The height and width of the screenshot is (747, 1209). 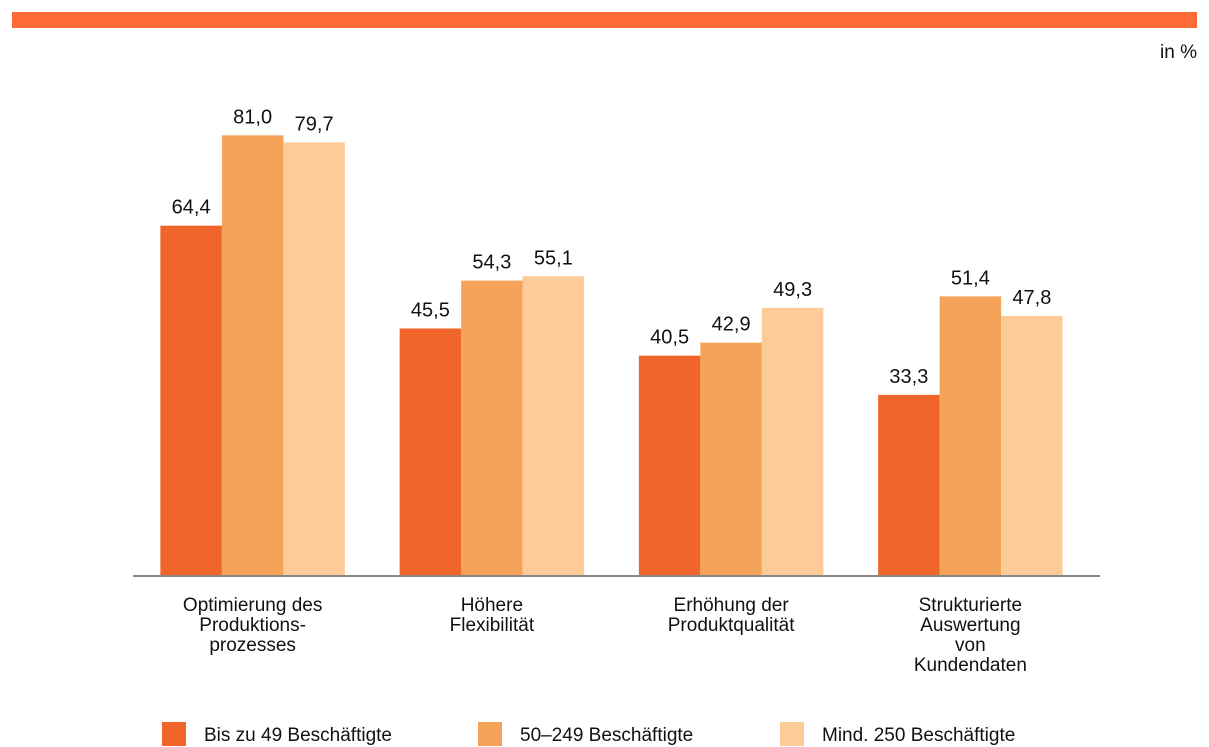 I want to click on legend-label: Mind. 250 Beschäftigte, so click(x=918, y=735).